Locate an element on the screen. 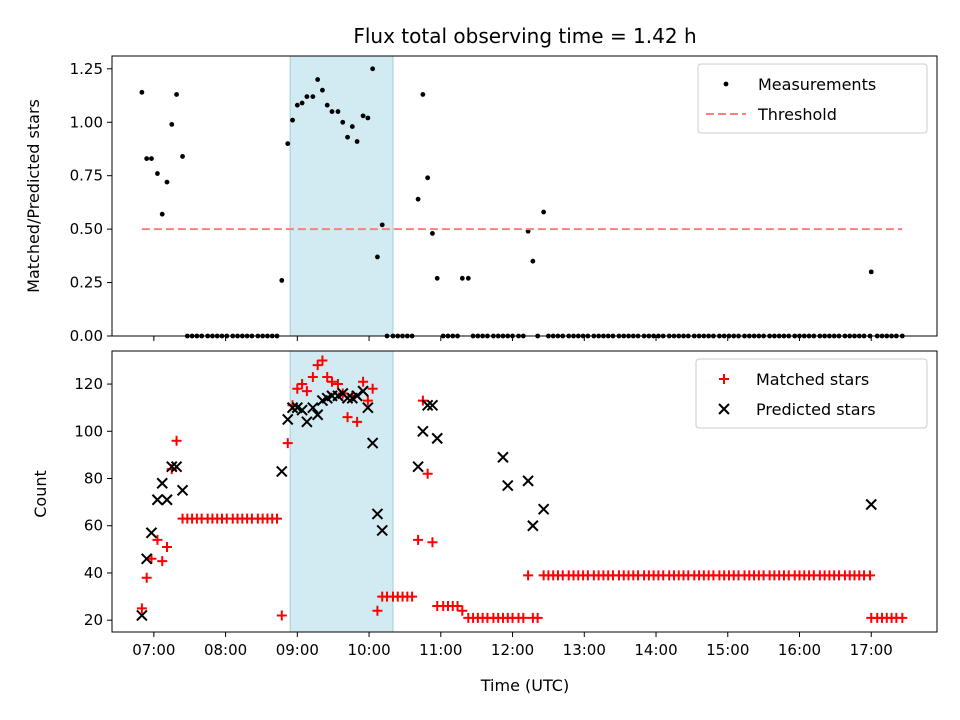 This screenshot has height=720, width=960. y-tick-label: 60 is located at coordinates (93, 526).